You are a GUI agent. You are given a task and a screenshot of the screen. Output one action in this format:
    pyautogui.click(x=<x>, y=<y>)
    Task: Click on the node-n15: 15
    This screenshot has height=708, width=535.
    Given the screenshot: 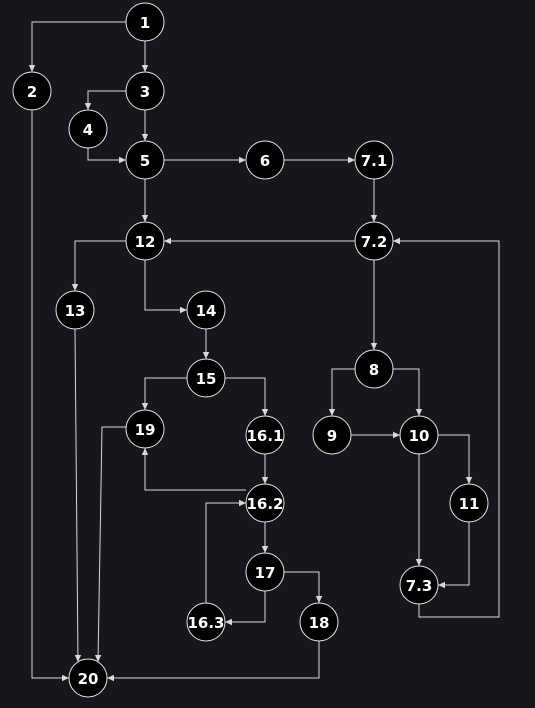 What is the action you would take?
    pyautogui.click(x=206, y=378)
    